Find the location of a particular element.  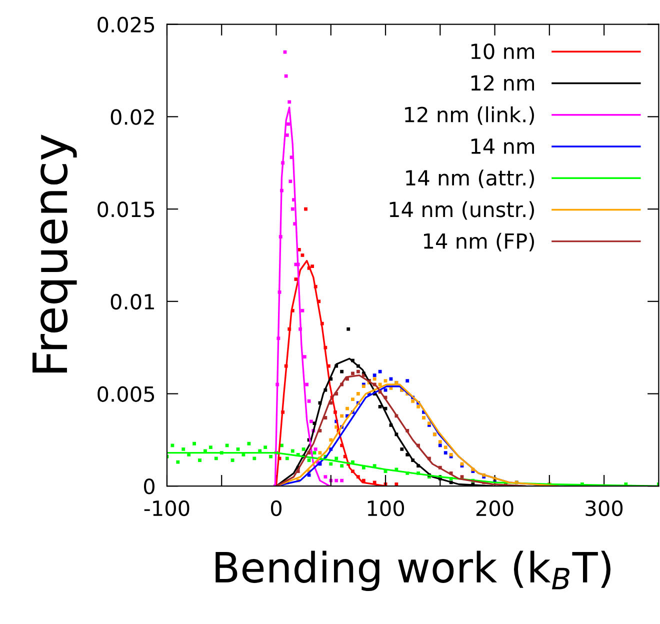

x-tick-label: 0 is located at coordinates (276, 508).